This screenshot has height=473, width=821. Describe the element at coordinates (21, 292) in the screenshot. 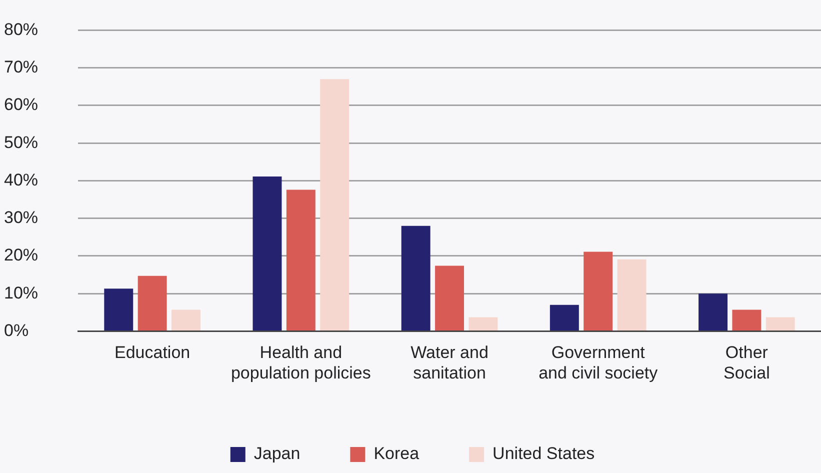

I see `y-tick-label: 10%` at that location.